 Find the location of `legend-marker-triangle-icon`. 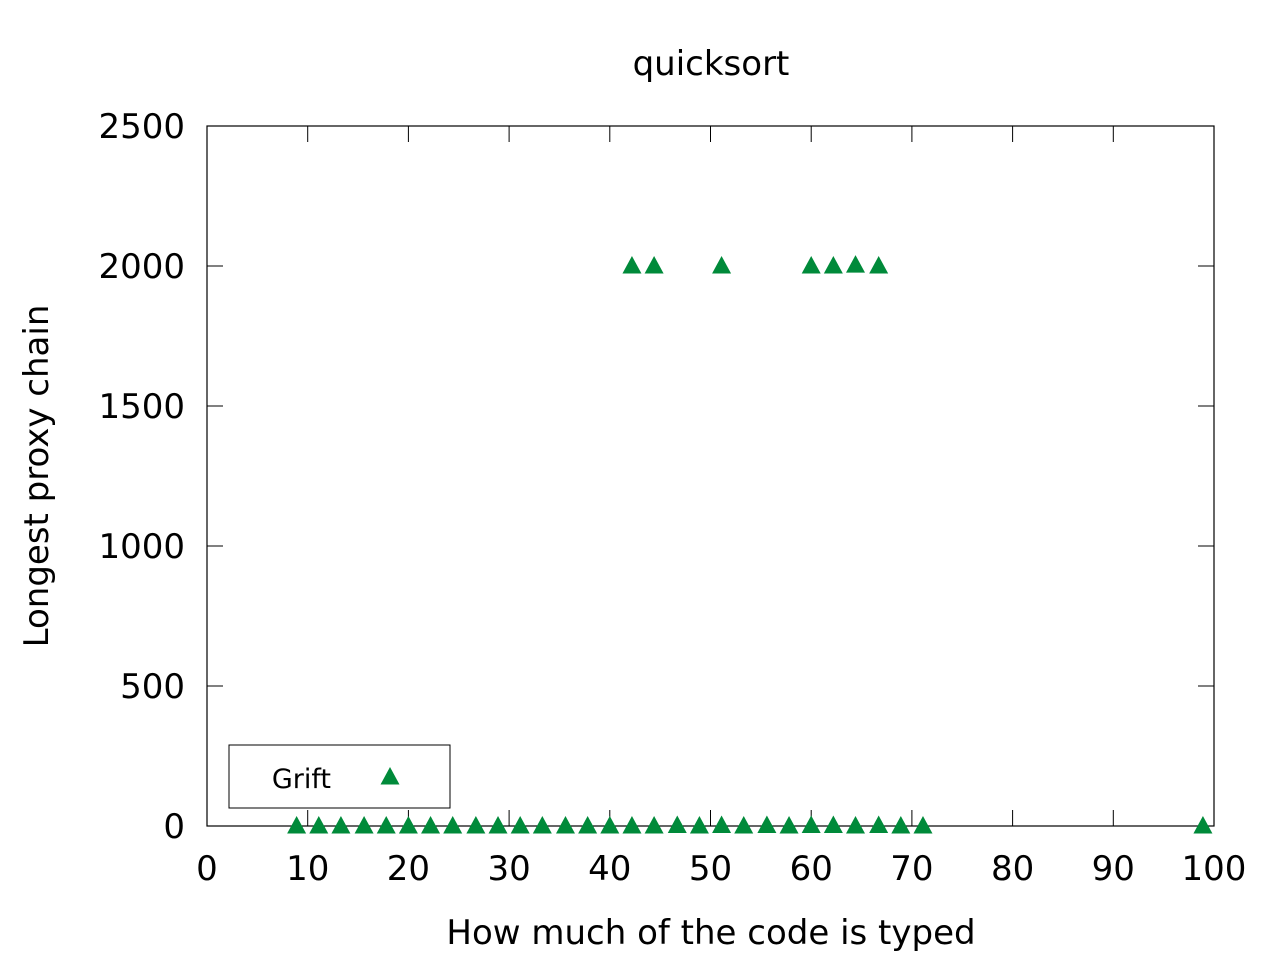

legend-marker-triangle-icon is located at coordinates (390, 776).